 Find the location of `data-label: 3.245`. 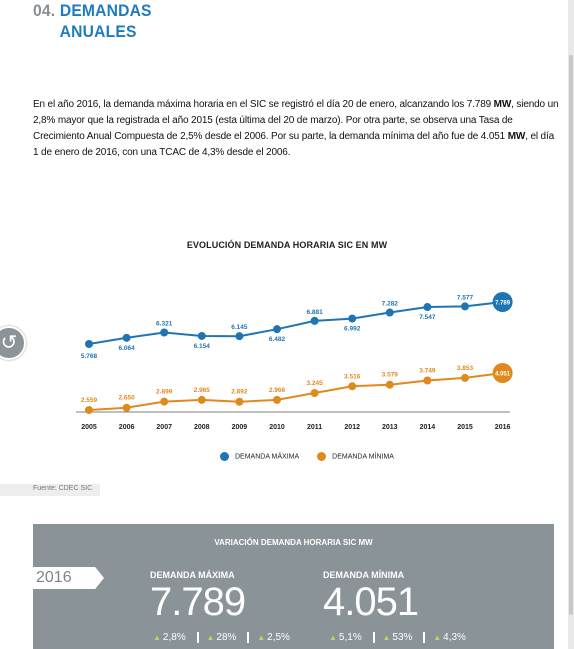

data-label: 3.245 is located at coordinates (314, 383).